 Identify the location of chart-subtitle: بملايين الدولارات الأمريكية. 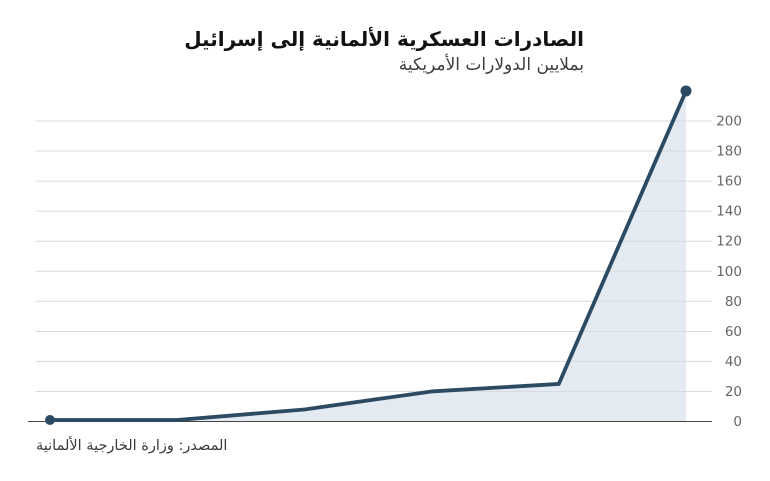
(491, 65).